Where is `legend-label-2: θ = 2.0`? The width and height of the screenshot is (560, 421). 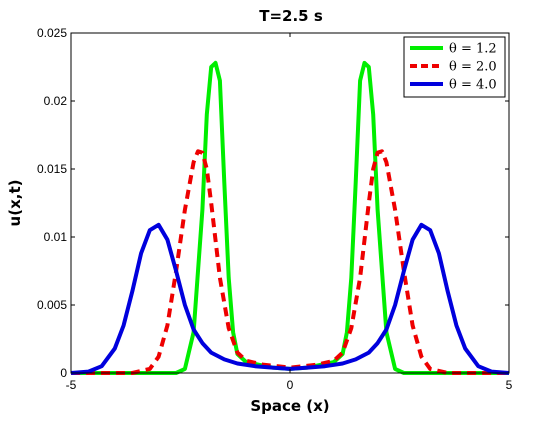 legend-label-2: θ = 2.0 is located at coordinates (473, 67).